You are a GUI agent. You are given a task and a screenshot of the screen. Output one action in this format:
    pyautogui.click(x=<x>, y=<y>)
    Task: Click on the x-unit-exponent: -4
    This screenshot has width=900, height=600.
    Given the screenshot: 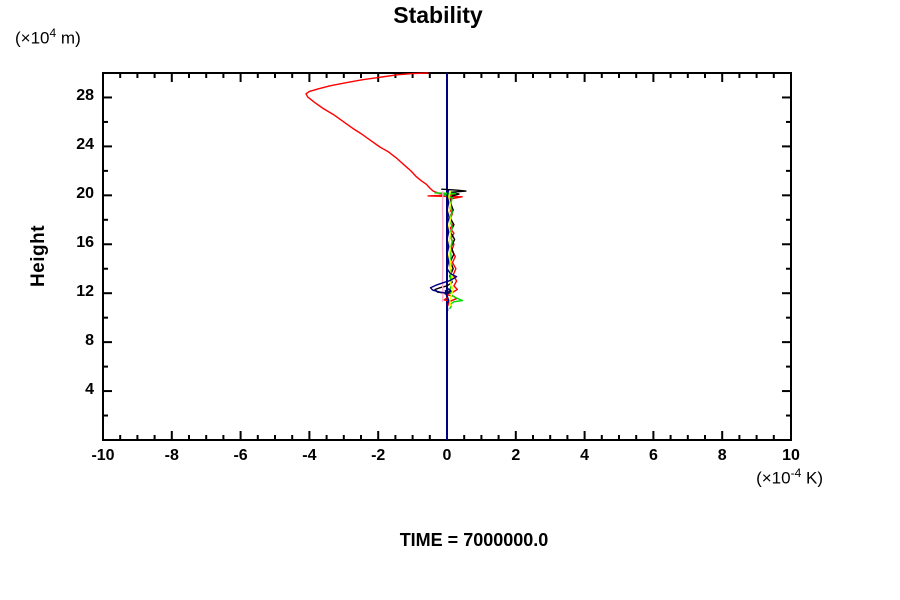 What is the action you would take?
    pyautogui.click(x=796, y=473)
    